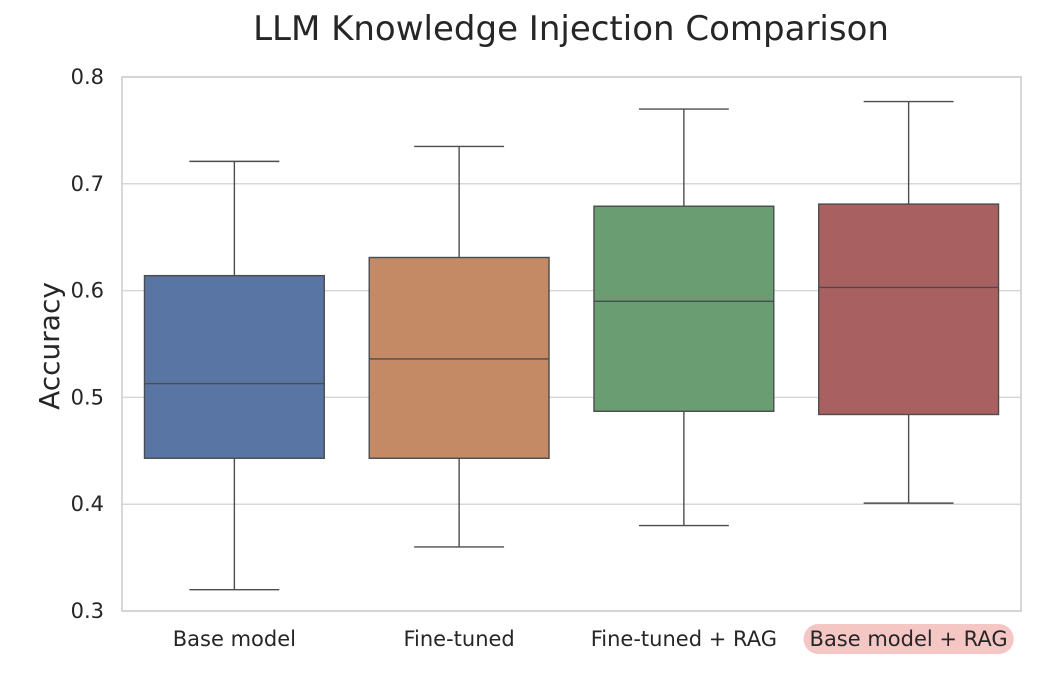  I want to click on x-tick-highlight, so click(908, 639).